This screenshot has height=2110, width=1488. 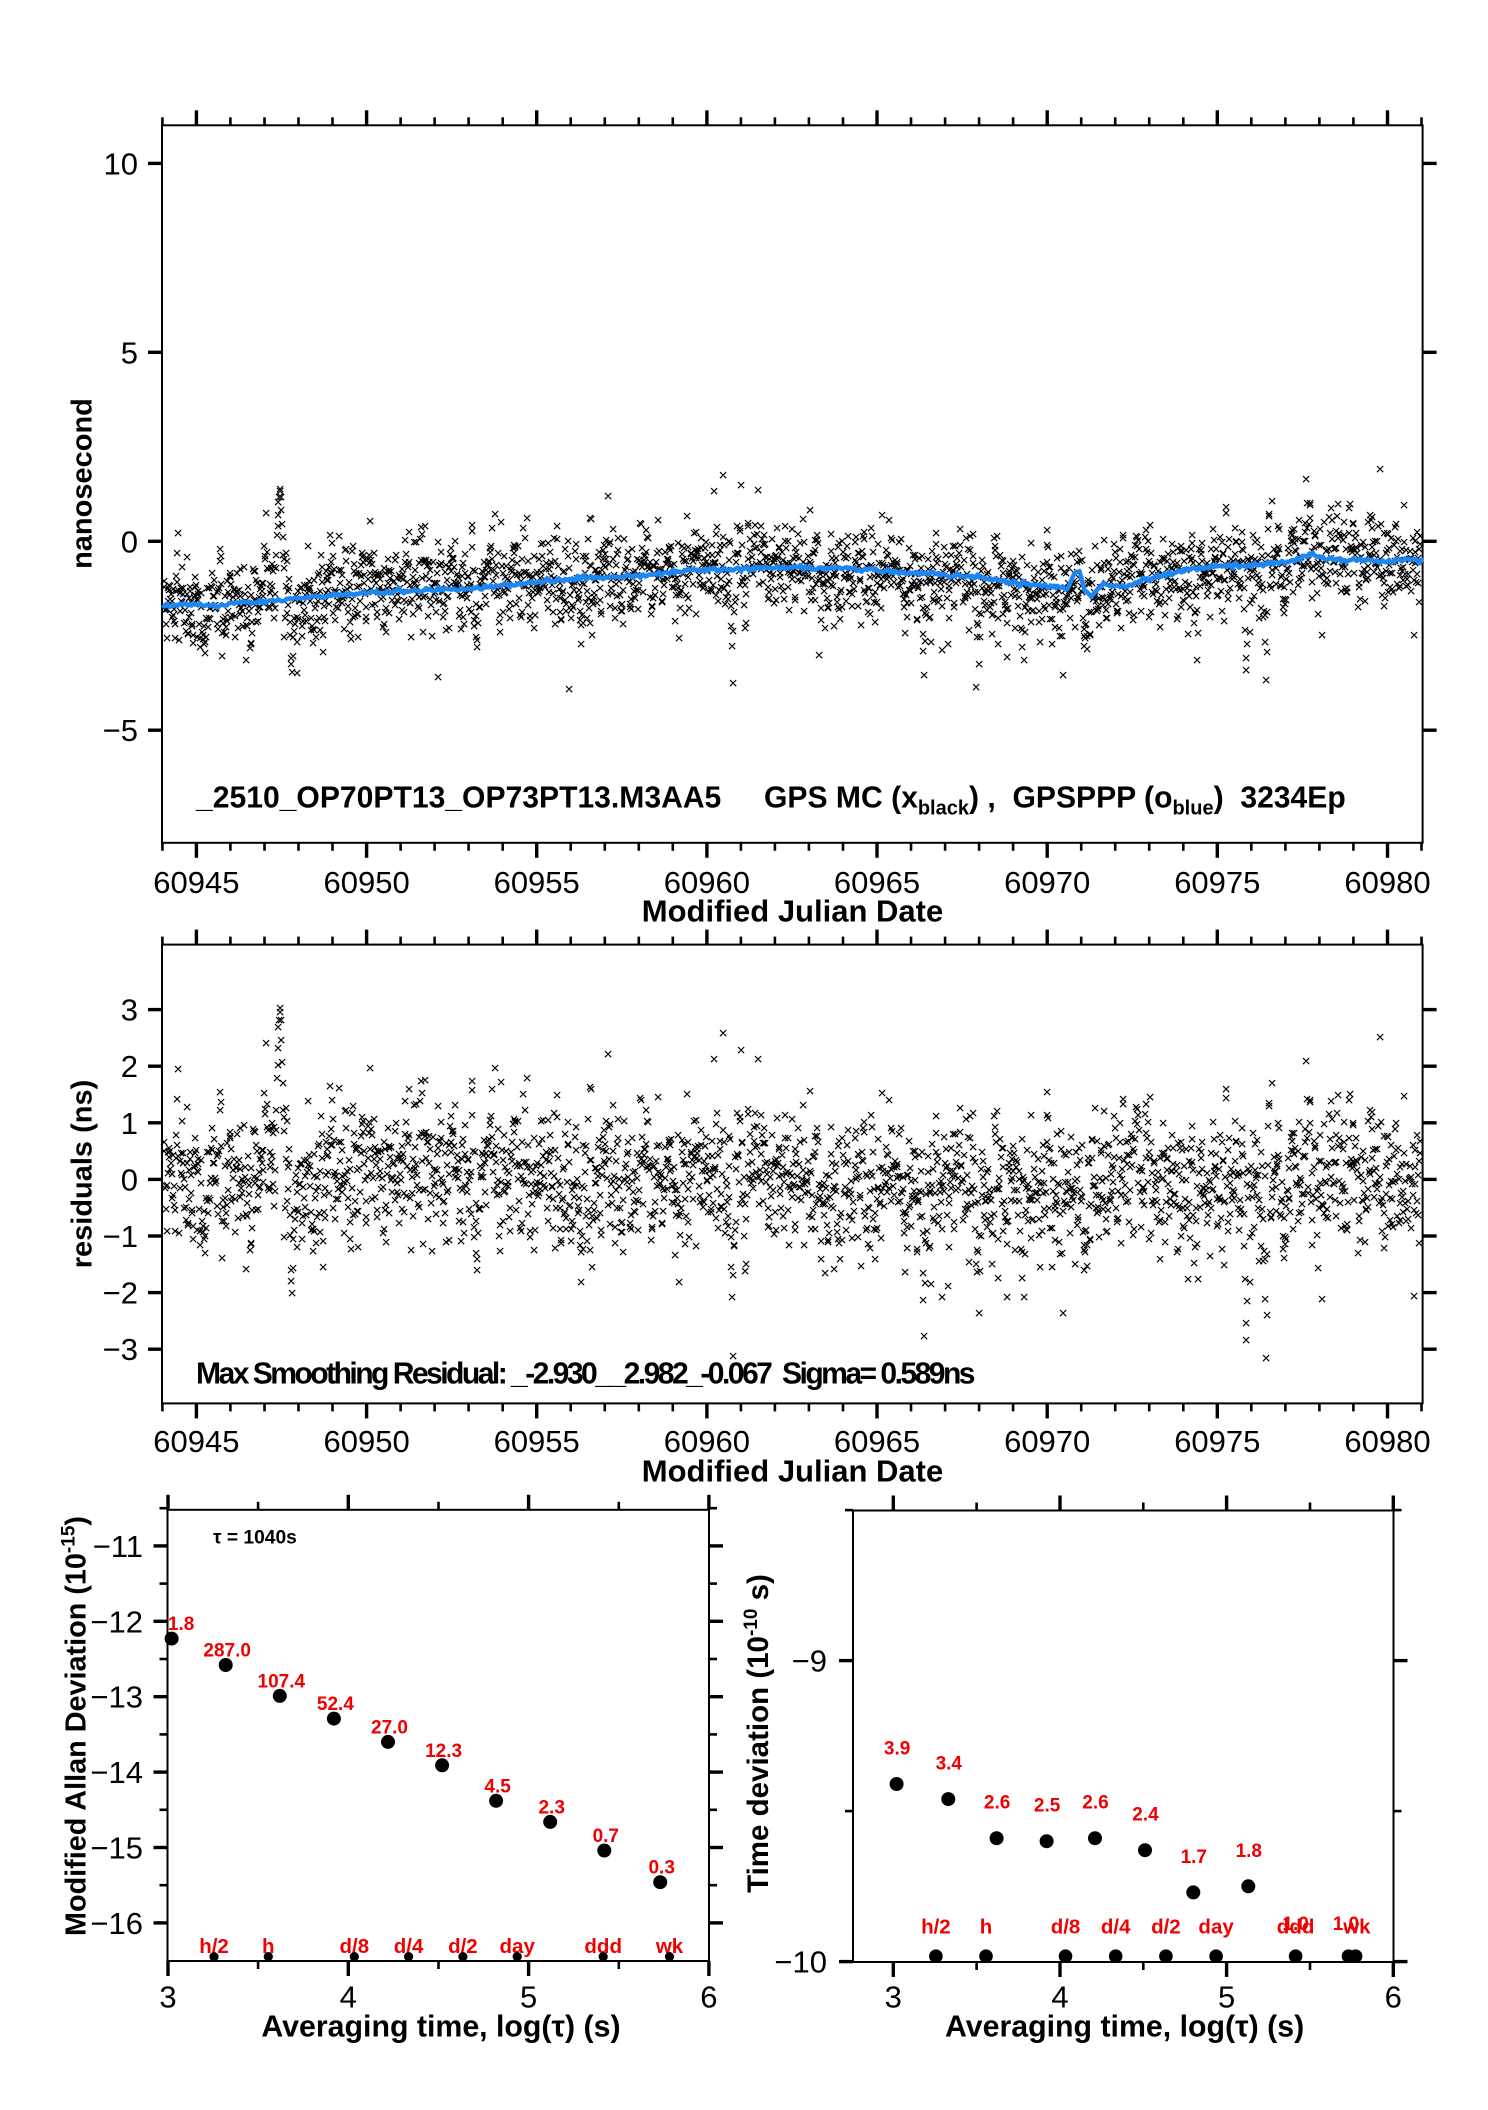 What do you see at coordinates (809, 1661) in the screenshot?
I see `svg-text: −9` at bounding box center [809, 1661].